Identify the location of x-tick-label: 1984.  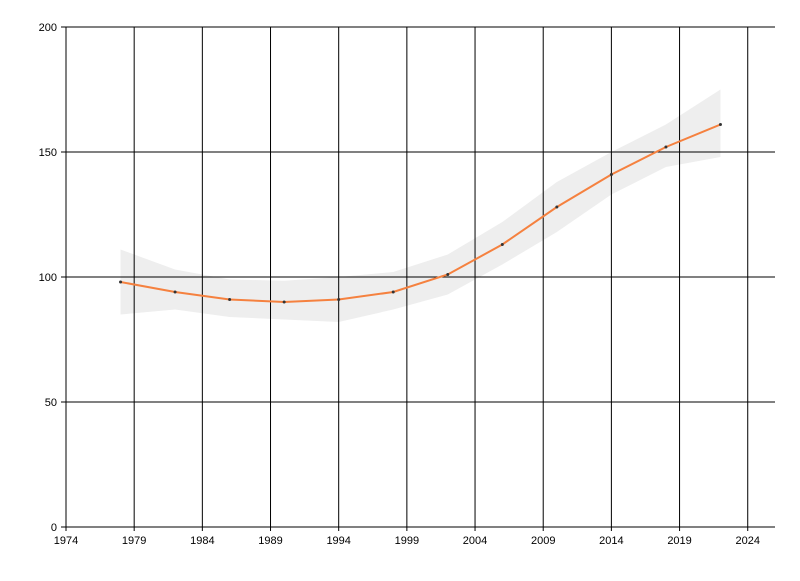
(202, 541).